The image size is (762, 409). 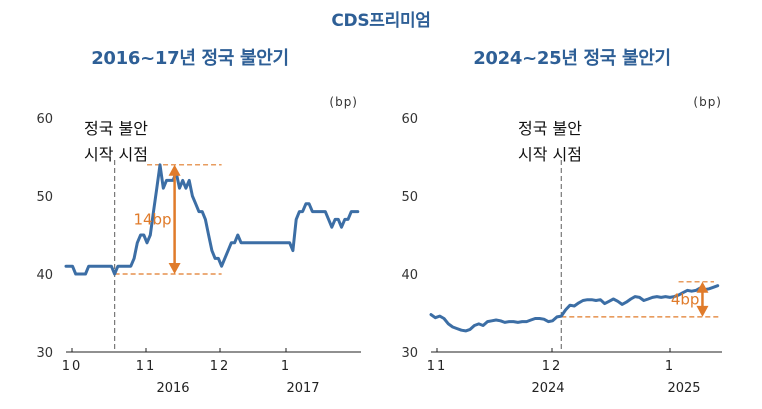 I want to click on right-panel-title: 2024~25년 정국 불안기, so click(x=572, y=58).